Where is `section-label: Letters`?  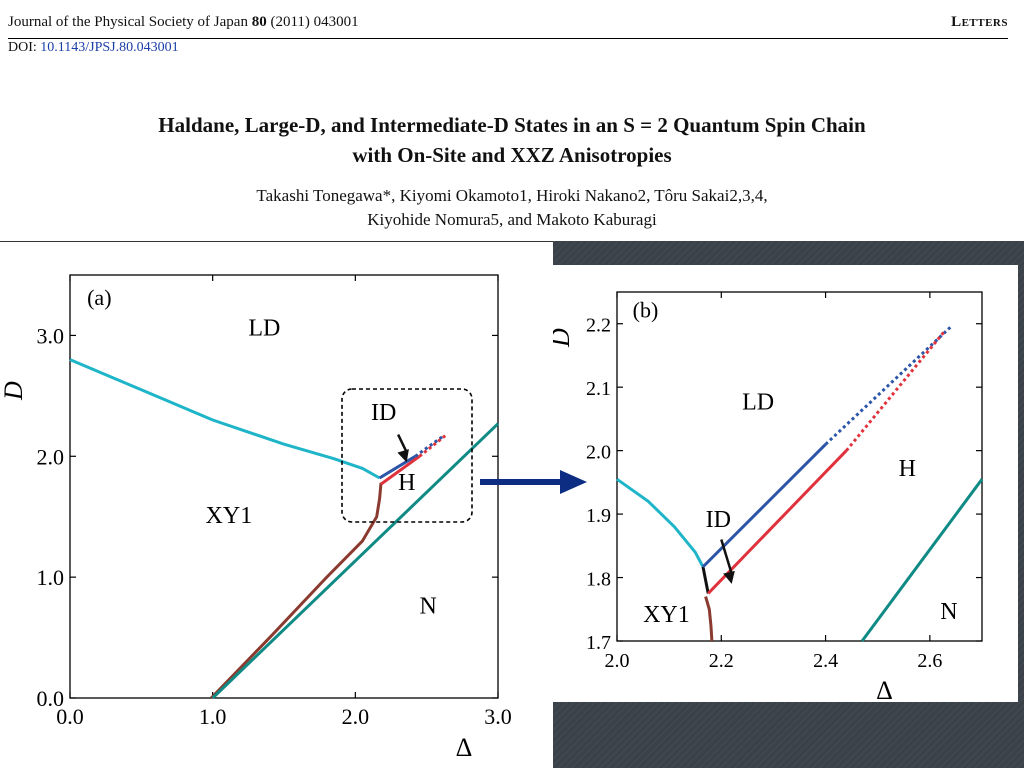
section-label: Letters is located at coordinates (979, 22).